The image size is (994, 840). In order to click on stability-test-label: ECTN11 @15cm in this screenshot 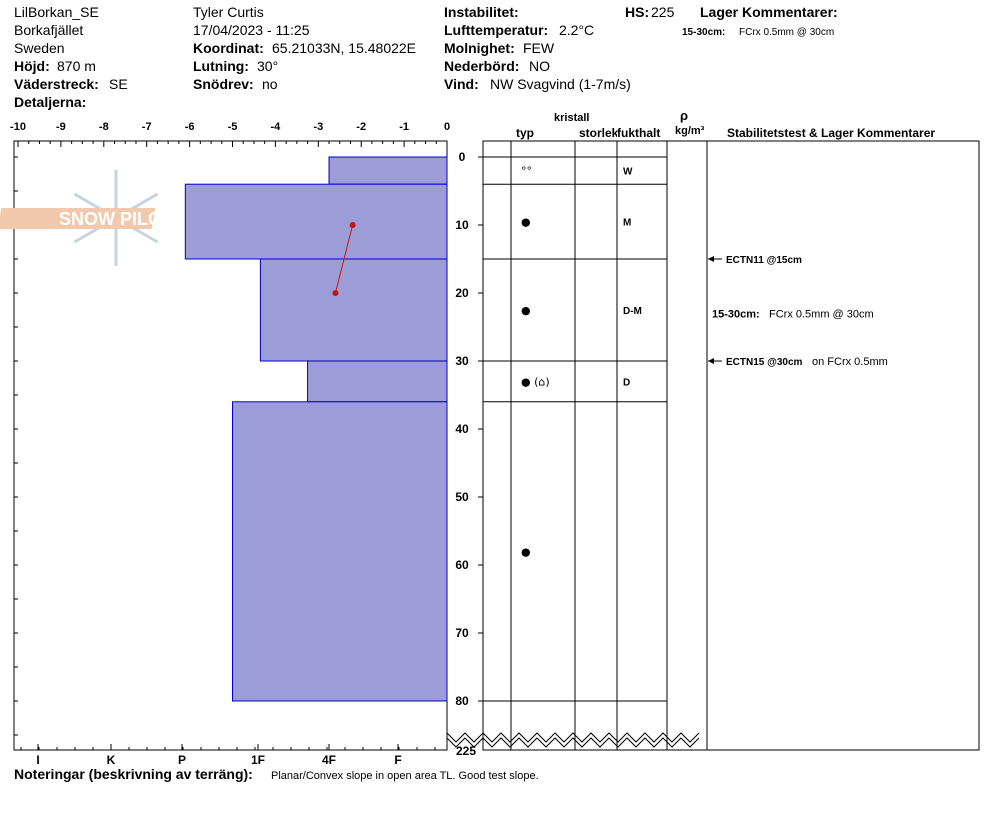, I will do `click(764, 260)`.